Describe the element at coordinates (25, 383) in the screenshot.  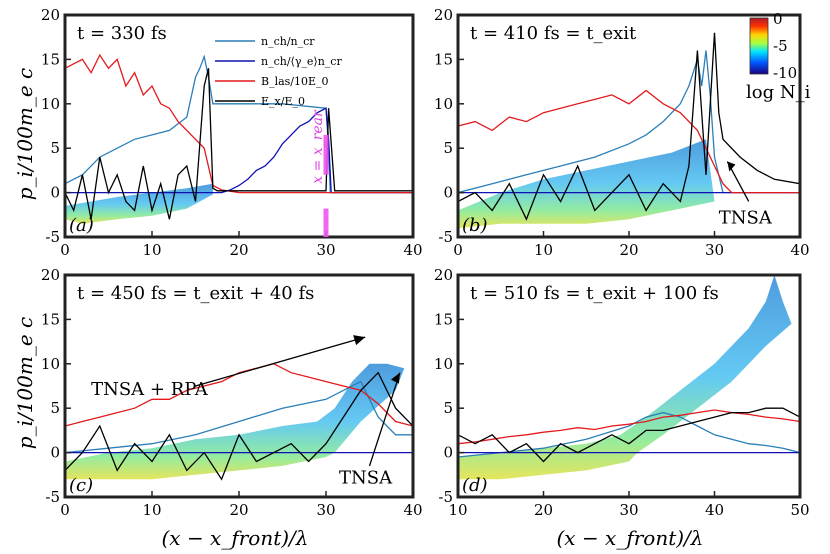
I see `y-axis-title-bottom: p_i/100m_e c` at that location.